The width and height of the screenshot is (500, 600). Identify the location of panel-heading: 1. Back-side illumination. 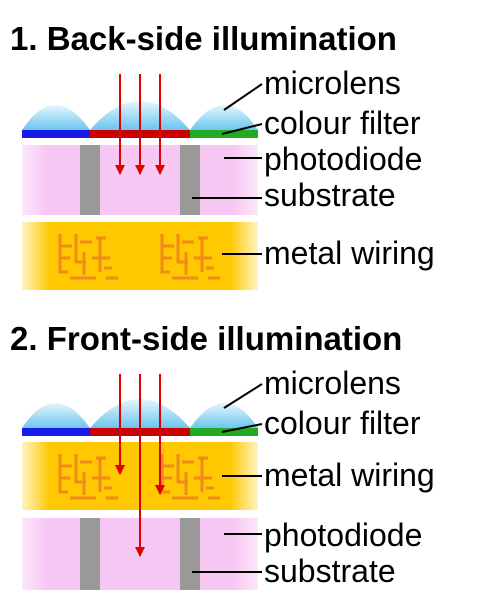
(203, 38).